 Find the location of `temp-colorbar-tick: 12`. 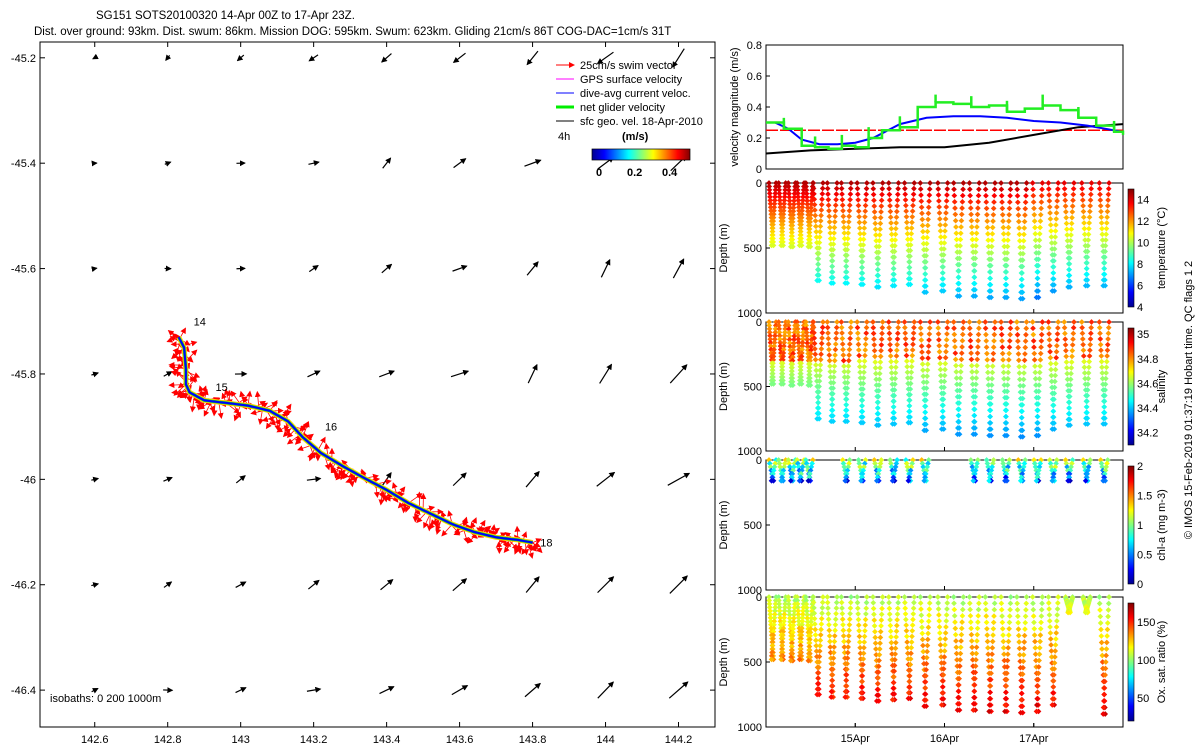

temp-colorbar-tick: 12 is located at coordinates (1143, 222).